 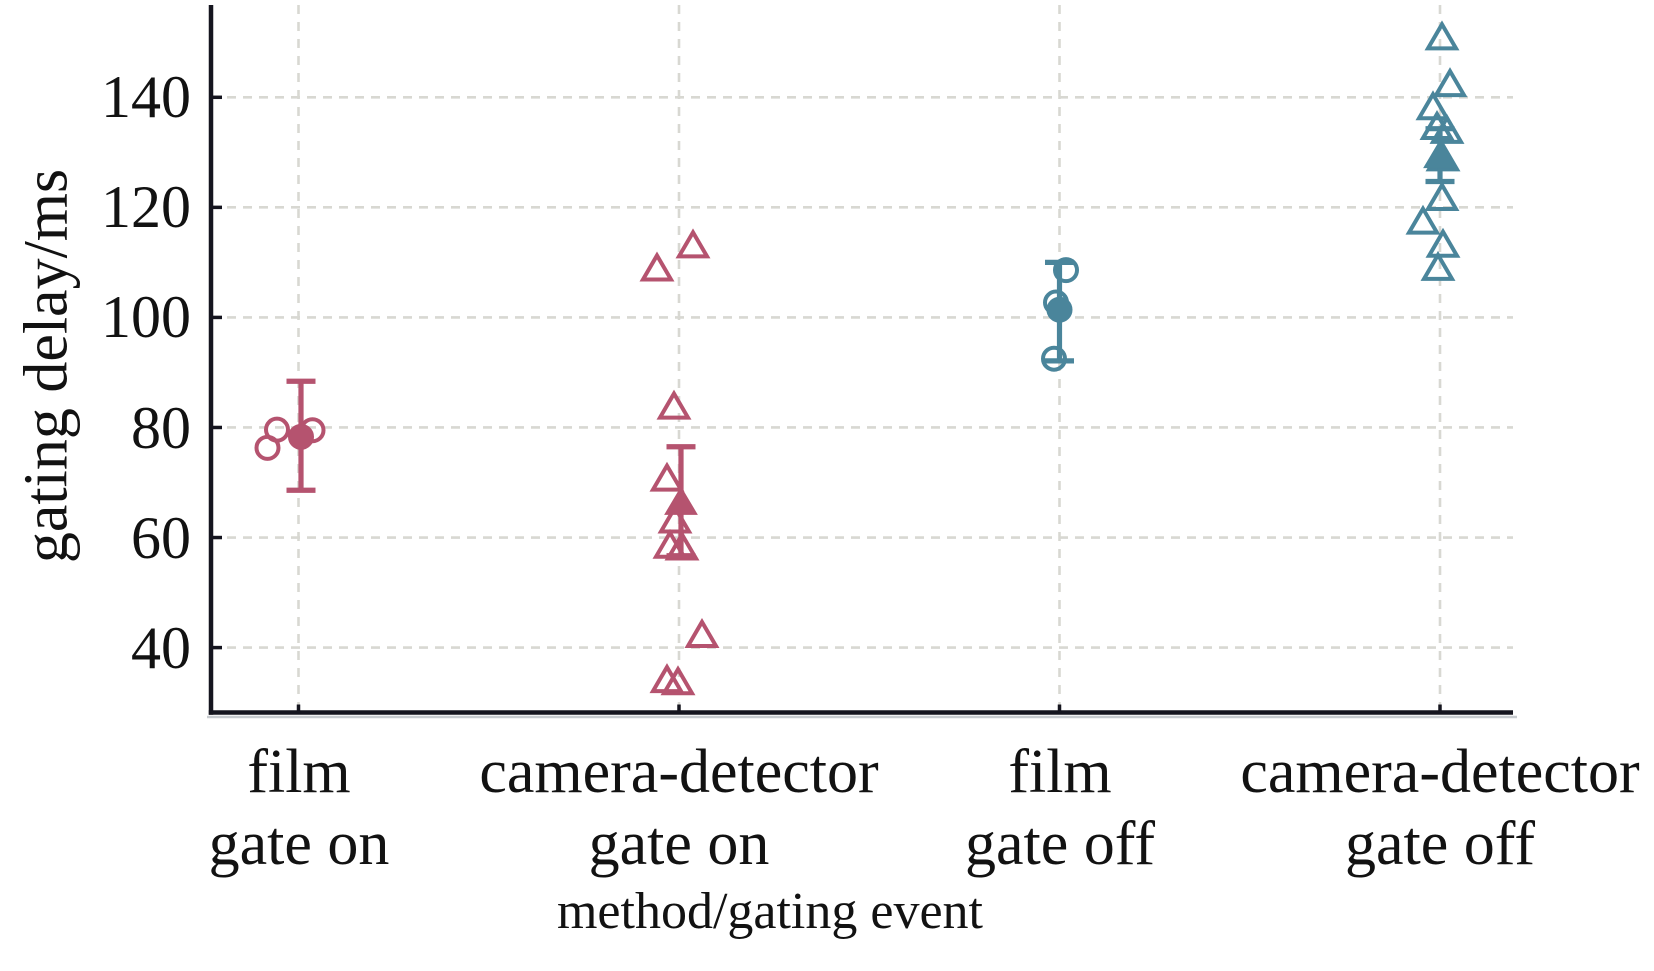 What do you see at coordinates (146, 97) in the screenshot?
I see `y-tick-label-140: 140` at bounding box center [146, 97].